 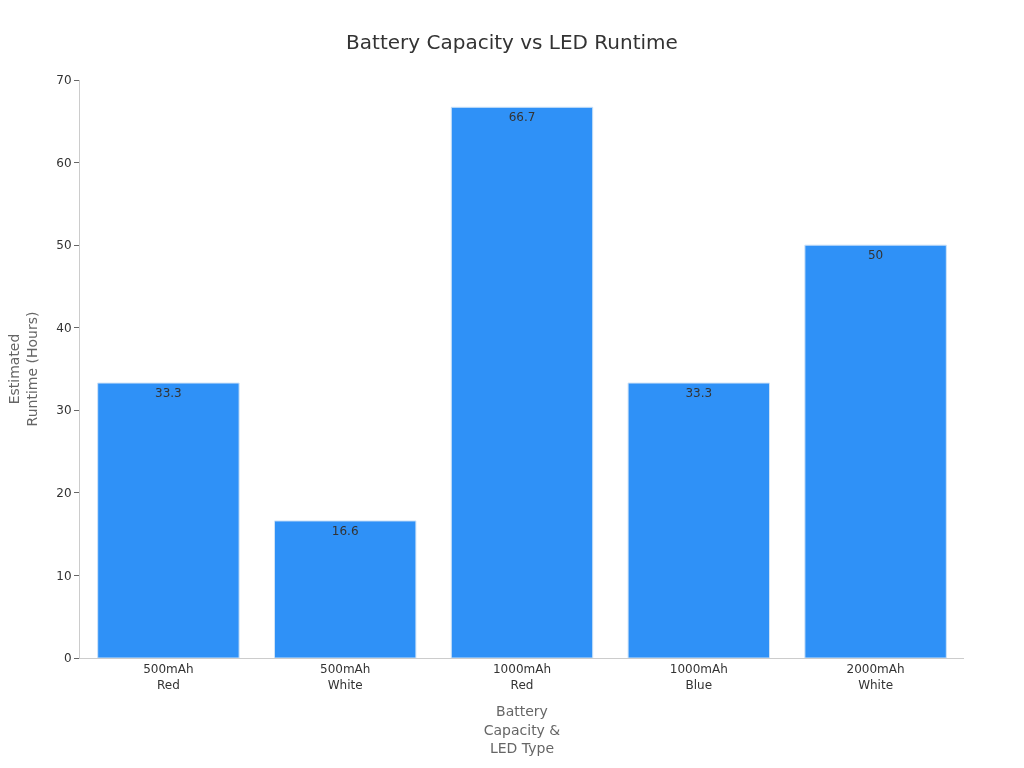 What do you see at coordinates (512, 41) in the screenshot?
I see `chart-title: Battery Capacity vs LED Runtime` at bounding box center [512, 41].